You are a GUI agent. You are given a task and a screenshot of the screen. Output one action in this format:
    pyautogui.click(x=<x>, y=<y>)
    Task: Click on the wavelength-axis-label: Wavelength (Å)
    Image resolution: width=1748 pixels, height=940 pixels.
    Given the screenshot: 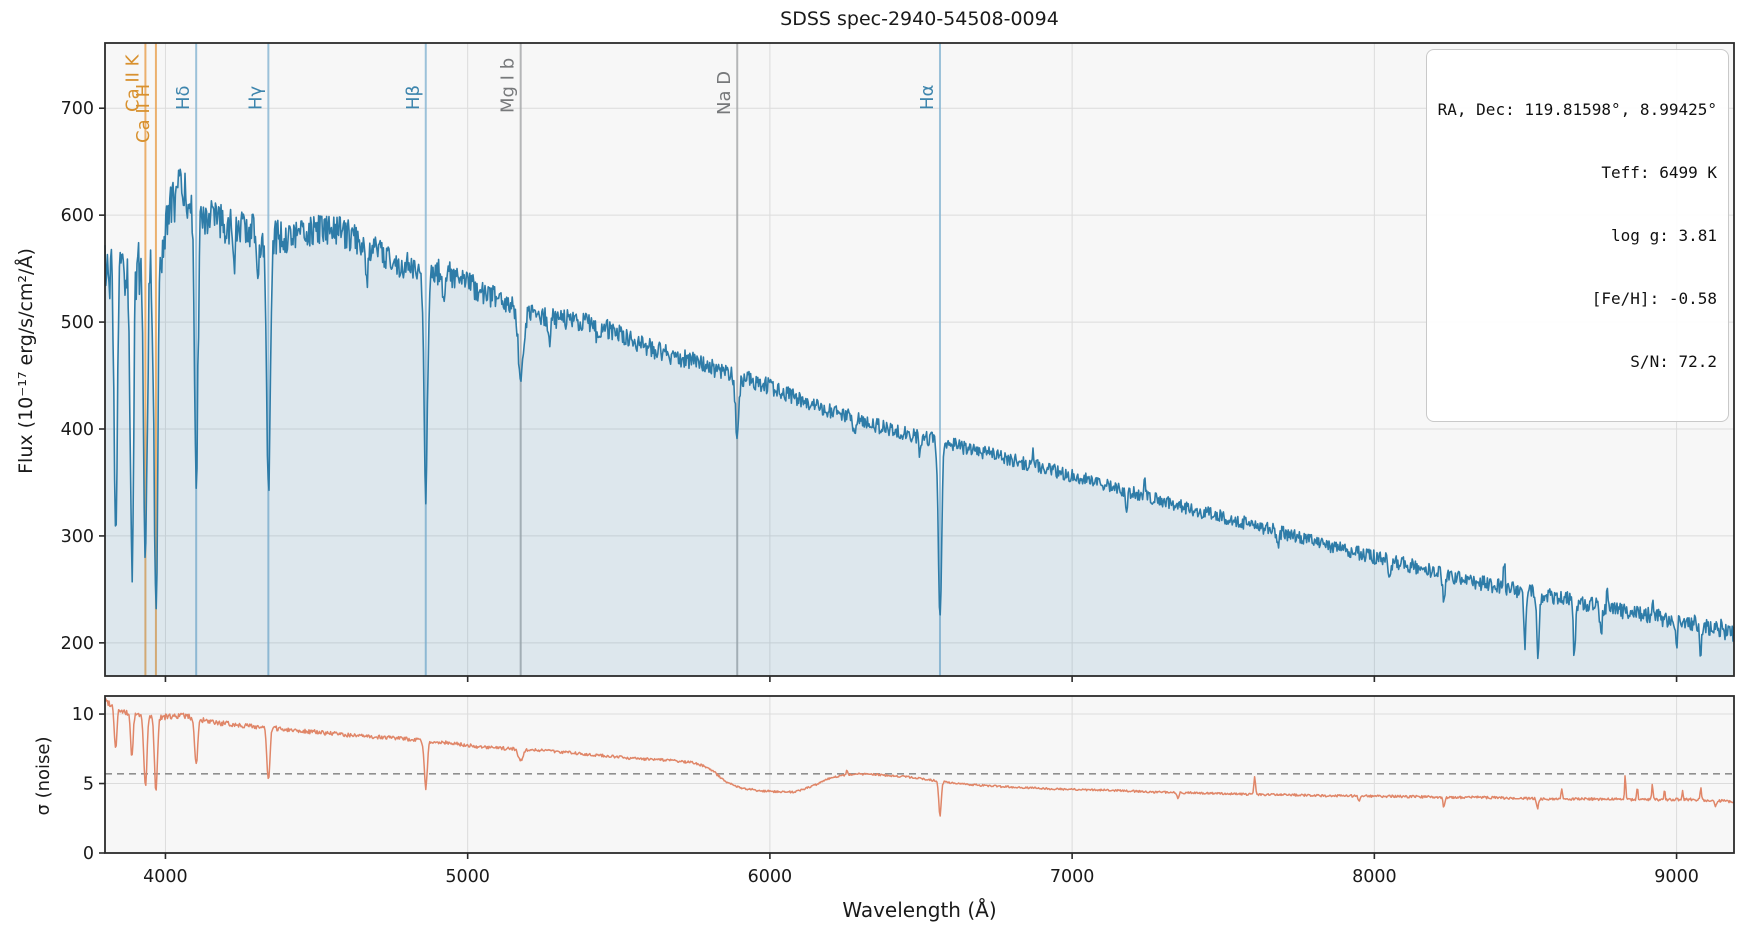 What is the action you would take?
    pyautogui.click(x=919, y=910)
    